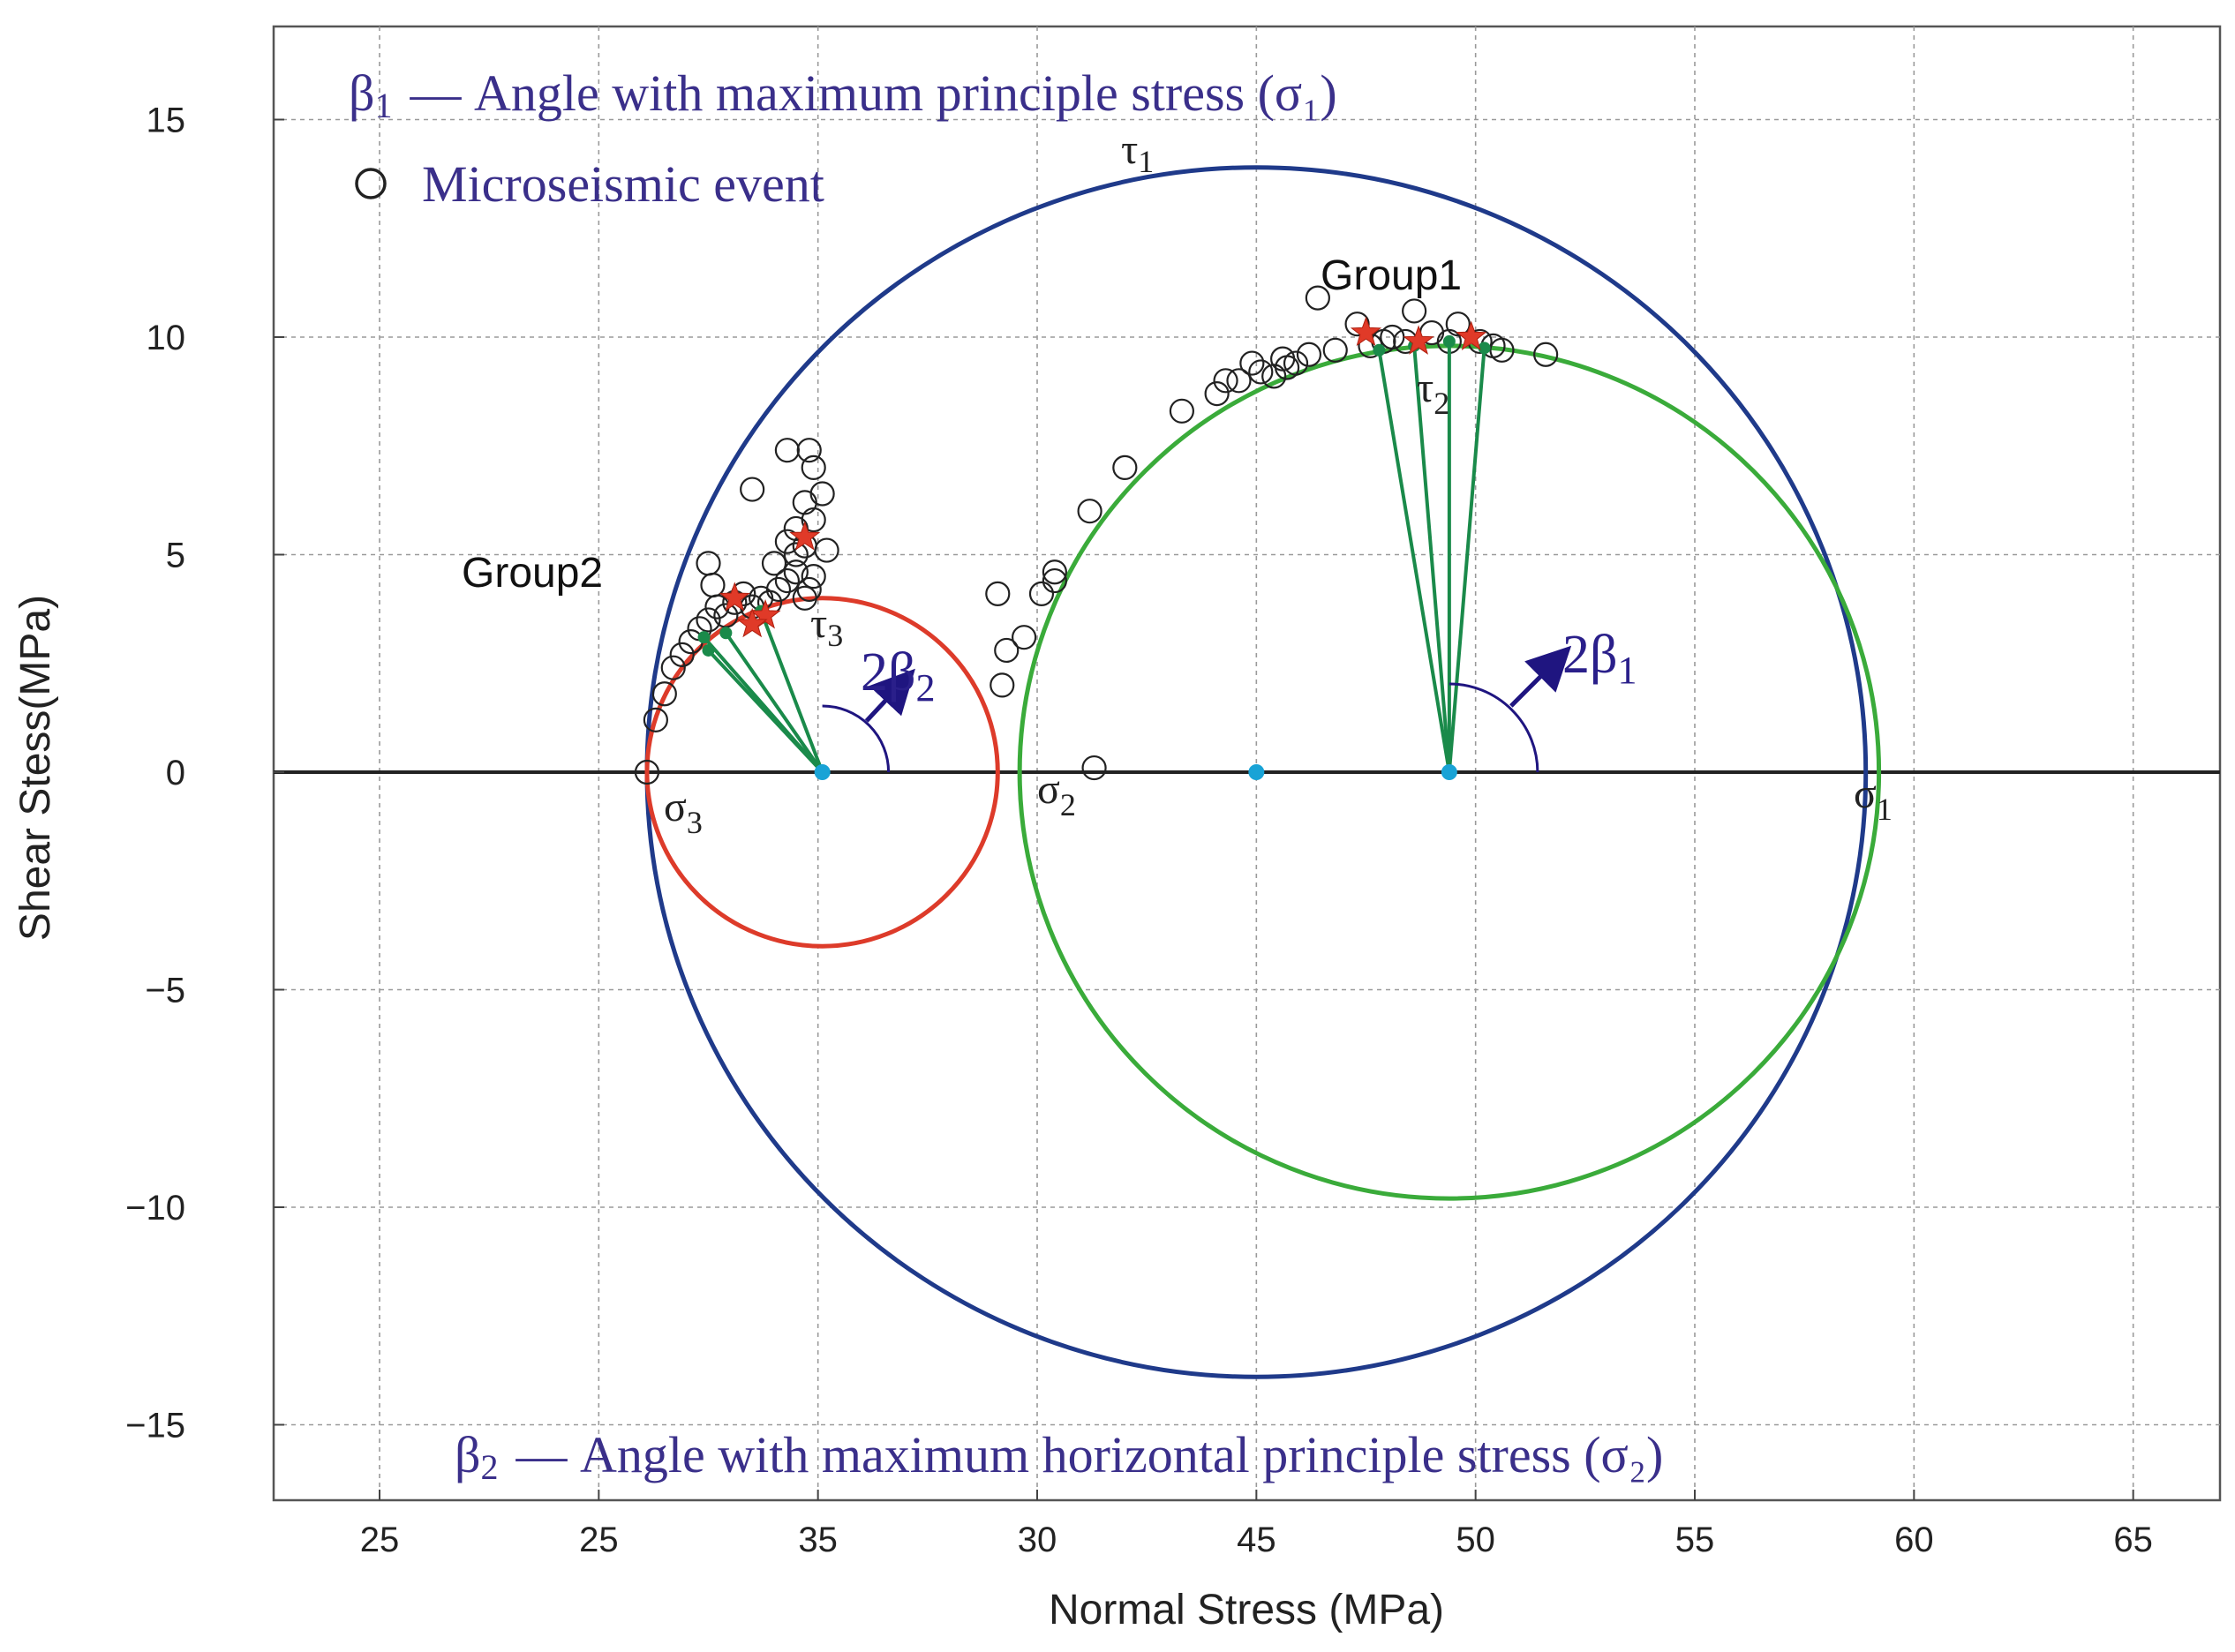  I want to click on legend-beta1-sub: 1, so click(384, 105).